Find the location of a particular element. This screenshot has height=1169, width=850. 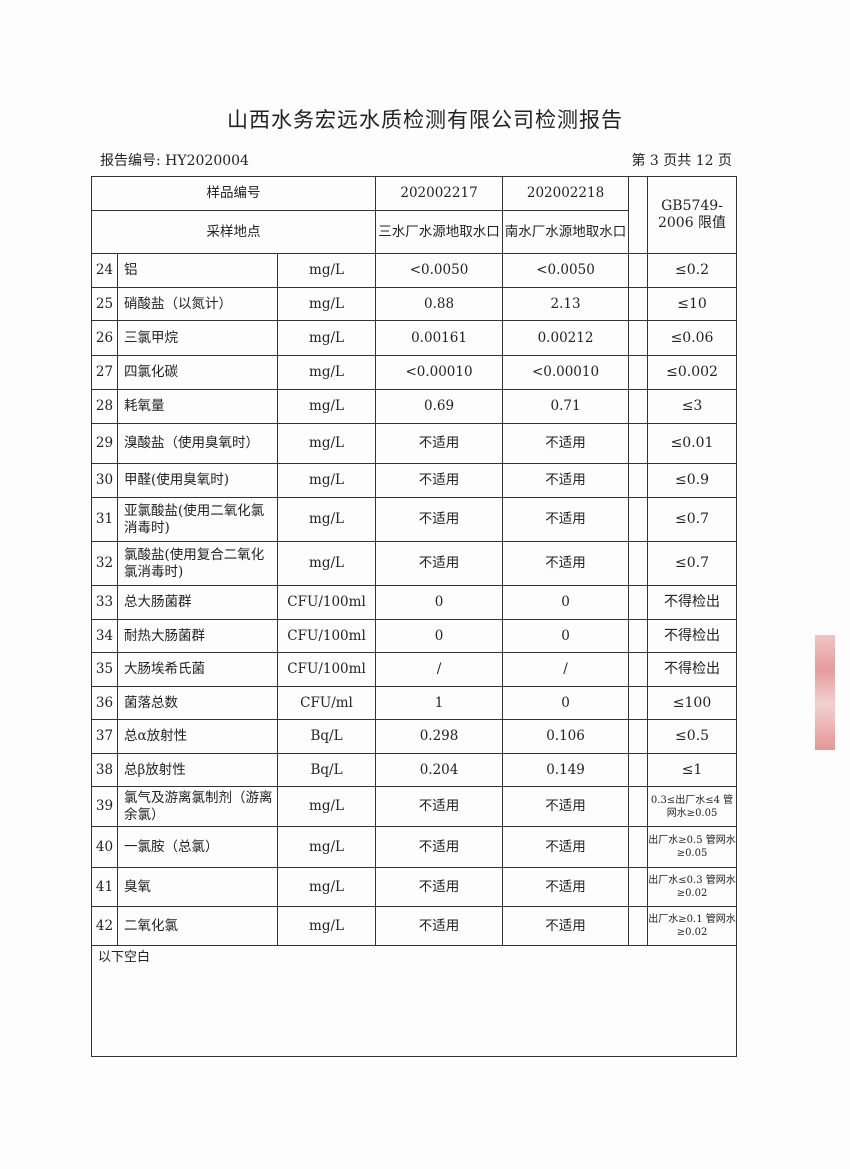

row-number: 29 is located at coordinates (104, 443).